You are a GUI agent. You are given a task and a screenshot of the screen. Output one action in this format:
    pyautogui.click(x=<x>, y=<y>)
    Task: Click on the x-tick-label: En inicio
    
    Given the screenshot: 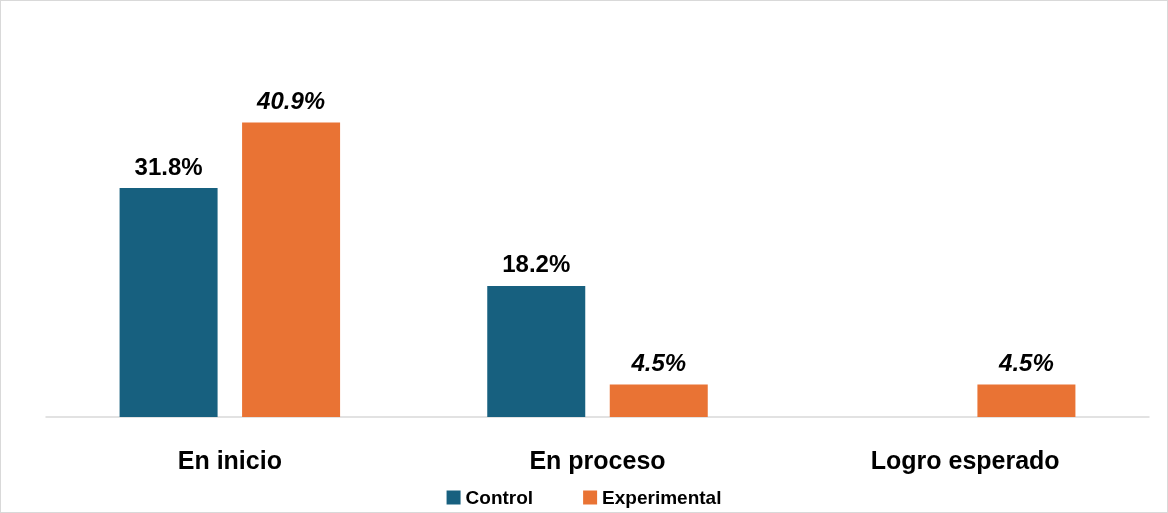 What is the action you would take?
    pyautogui.click(x=229, y=459)
    